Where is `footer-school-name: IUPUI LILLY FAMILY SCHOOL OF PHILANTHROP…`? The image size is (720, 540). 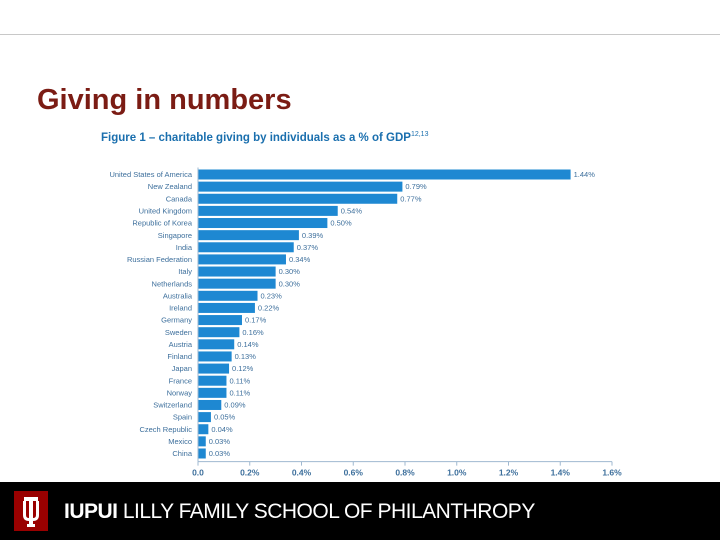
footer-school-name: IUPUI LILLY FAMILY SCHOOL OF PHILANTHROP… is located at coordinates (299, 512).